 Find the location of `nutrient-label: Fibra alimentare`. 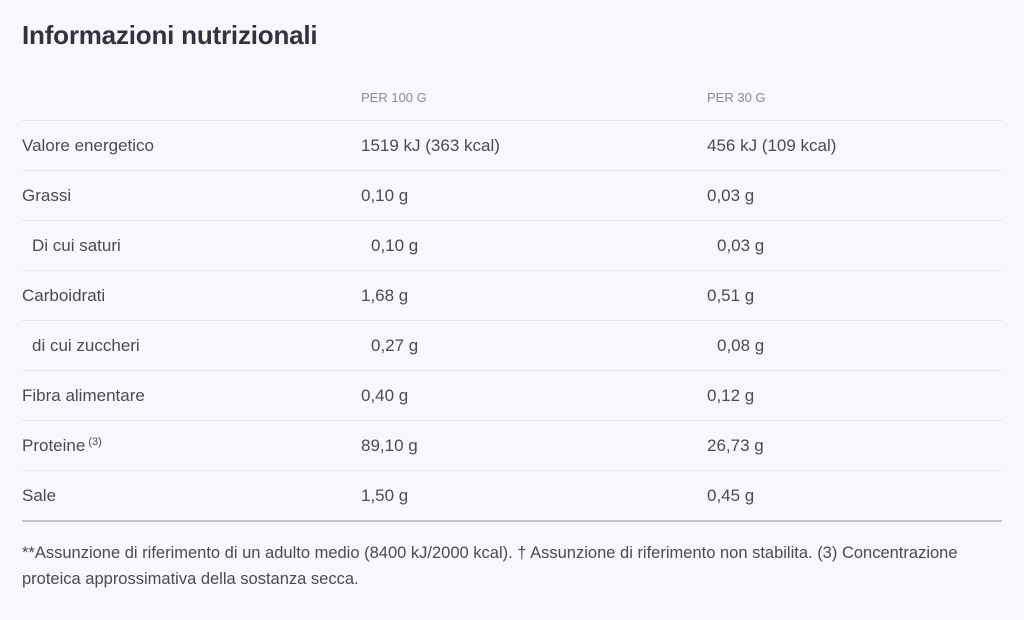

nutrient-label: Fibra alimentare is located at coordinates (191, 396).